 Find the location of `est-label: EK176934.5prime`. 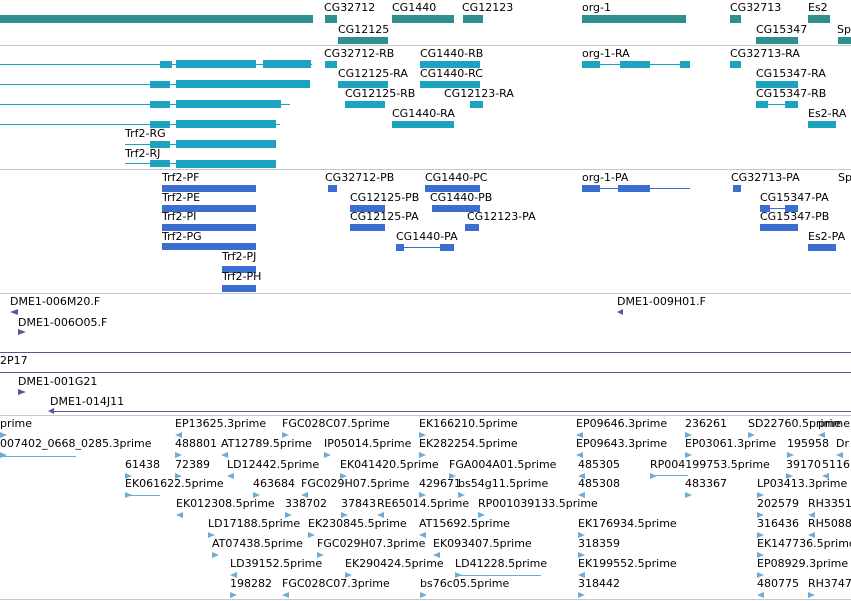

est-label: EK176934.5prime is located at coordinates (627, 523).